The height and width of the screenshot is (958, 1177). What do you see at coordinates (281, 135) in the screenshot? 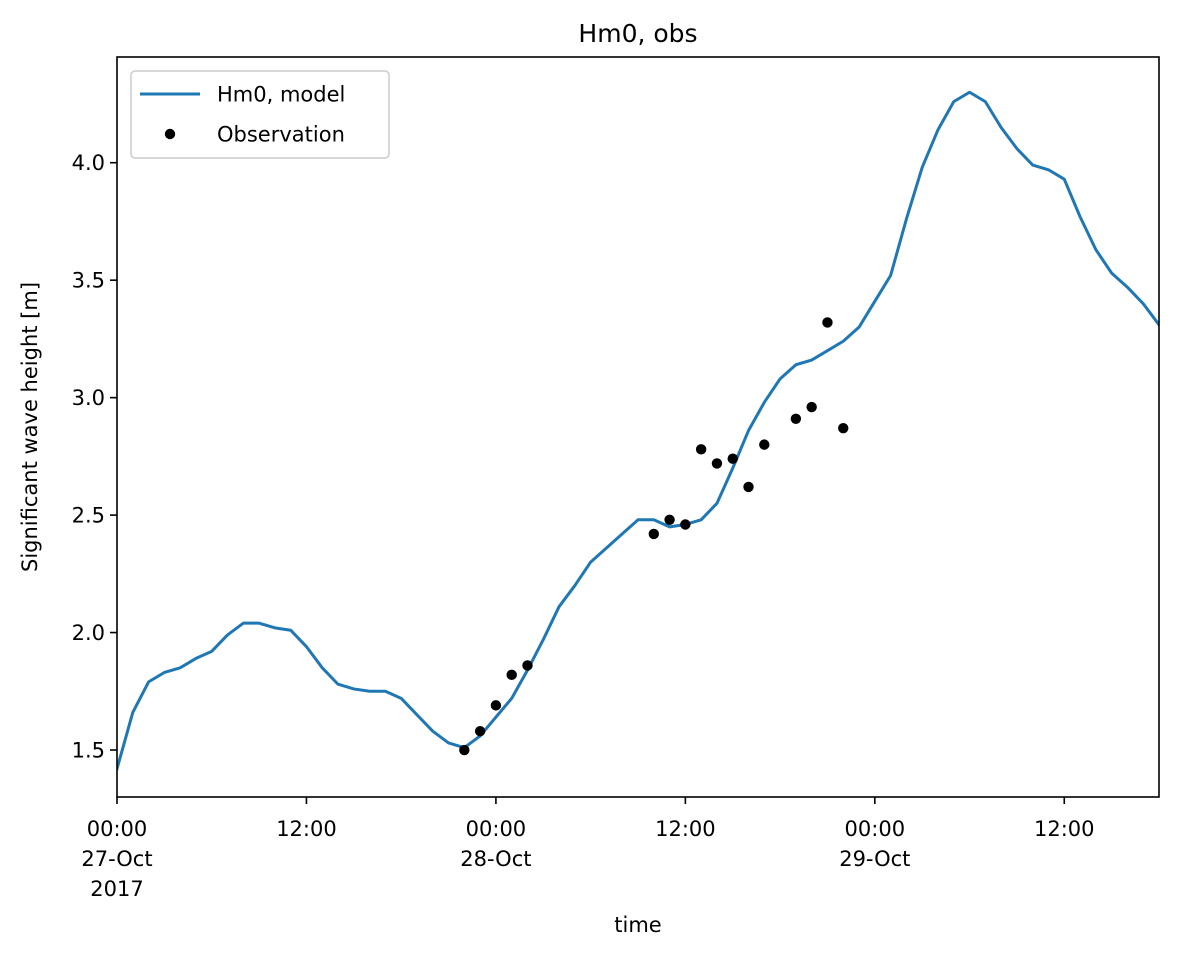
I see `legend-label-observation: Observation` at bounding box center [281, 135].